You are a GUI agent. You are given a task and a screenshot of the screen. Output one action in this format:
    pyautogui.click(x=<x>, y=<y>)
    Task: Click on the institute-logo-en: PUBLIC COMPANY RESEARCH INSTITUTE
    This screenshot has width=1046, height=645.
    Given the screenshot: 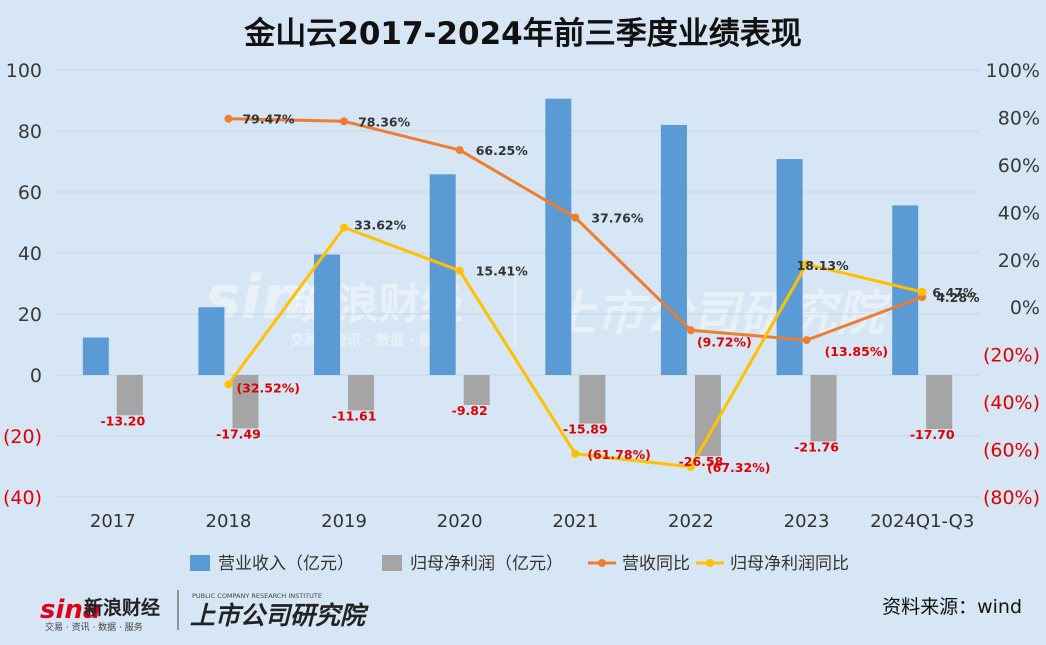 What is the action you would take?
    pyautogui.click(x=257, y=596)
    